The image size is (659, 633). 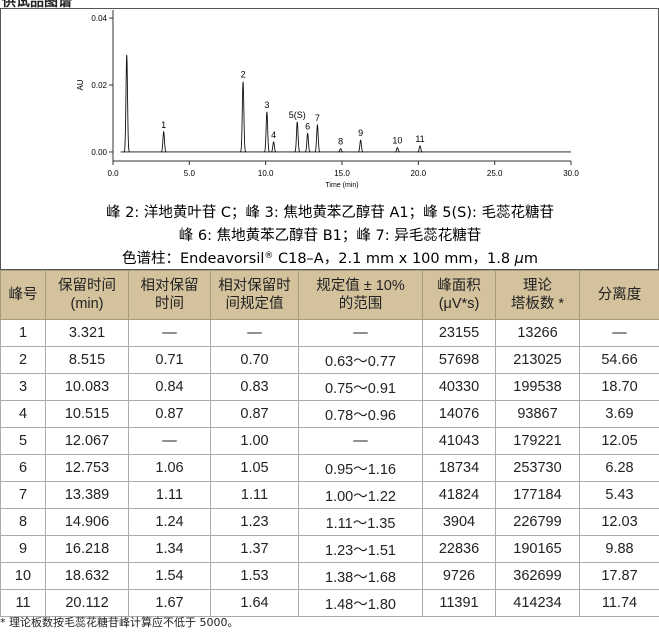 What do you see at coordinates (537, 603) in the screenshot?
I see `table-cell: 414234` at bounding box center [537, 603].